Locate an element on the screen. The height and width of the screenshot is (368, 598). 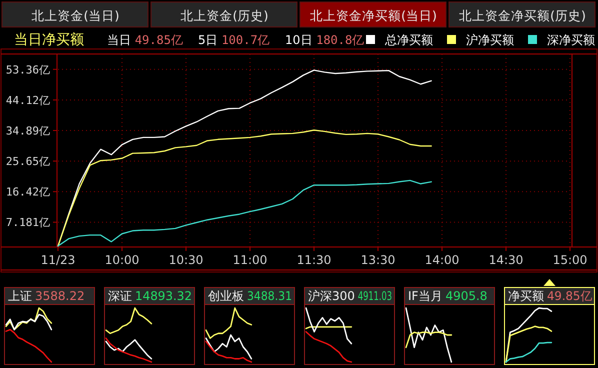
text: 3488.31 is located at coordinates (272, 296).